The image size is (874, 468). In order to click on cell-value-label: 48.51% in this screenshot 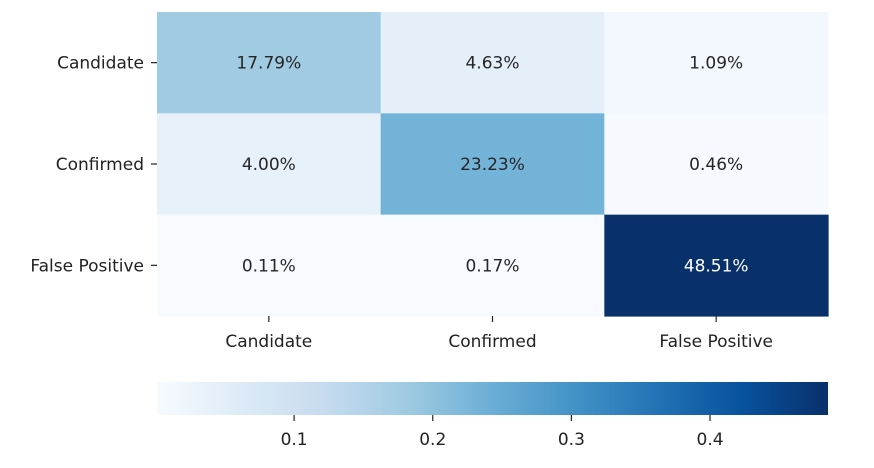, I will do `click(716, 266)`.